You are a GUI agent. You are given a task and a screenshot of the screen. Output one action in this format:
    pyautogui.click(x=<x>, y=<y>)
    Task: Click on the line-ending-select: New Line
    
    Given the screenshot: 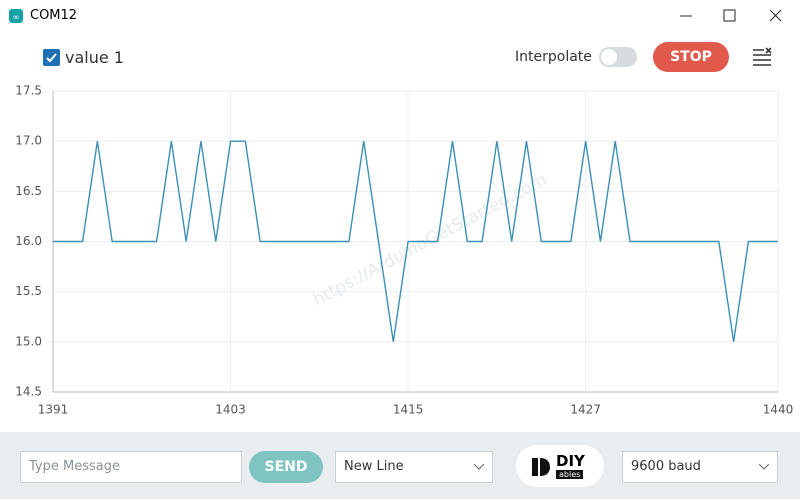 What is the action you would take?
    pyautogui.click(x=414, y=467)
    